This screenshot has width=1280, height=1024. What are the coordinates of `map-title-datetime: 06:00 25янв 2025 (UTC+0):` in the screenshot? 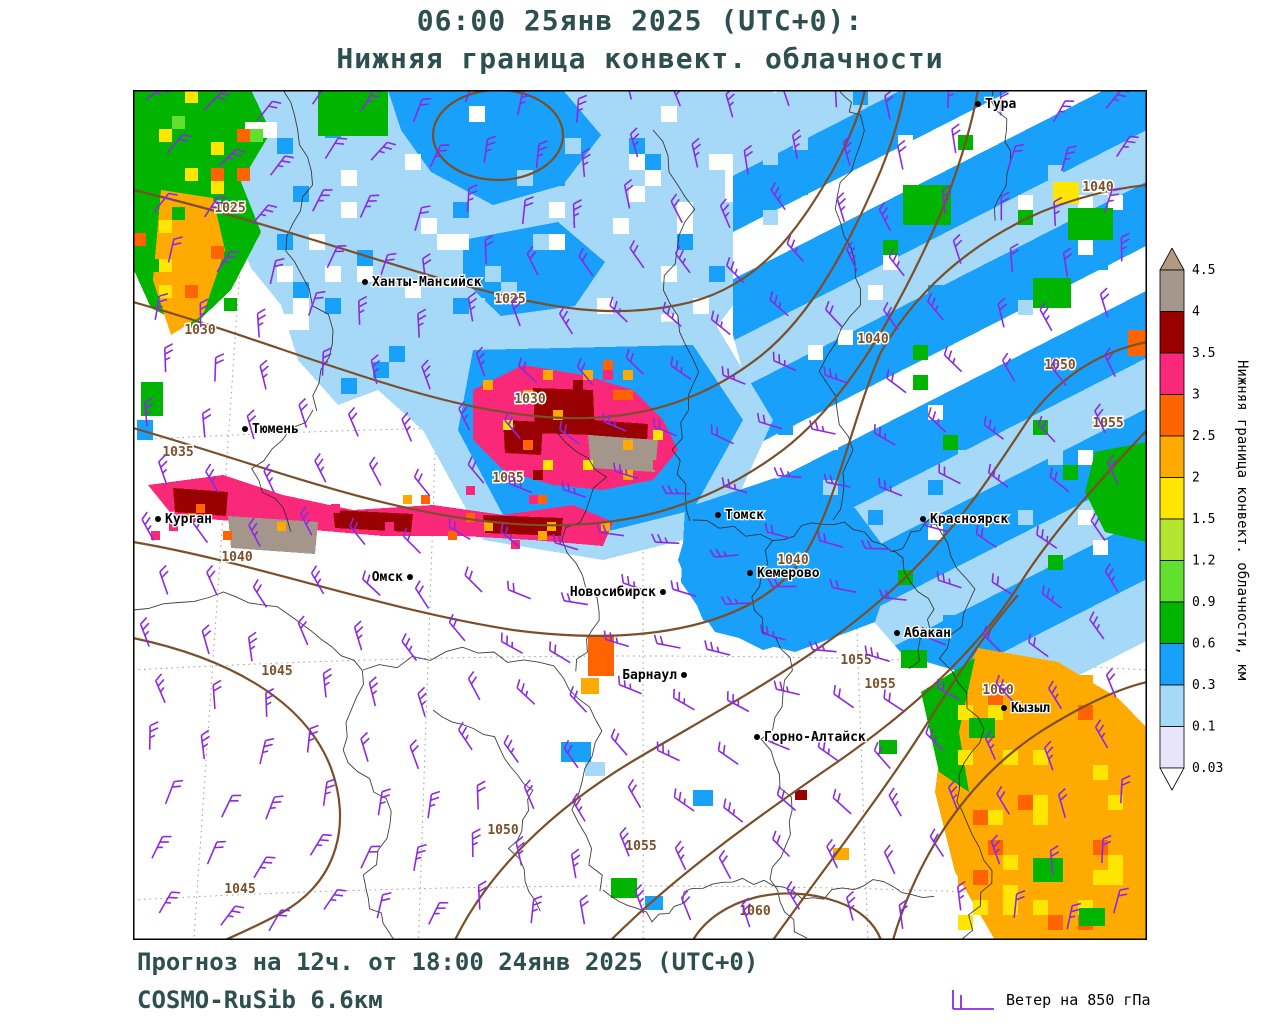 It's located at (640, 20).